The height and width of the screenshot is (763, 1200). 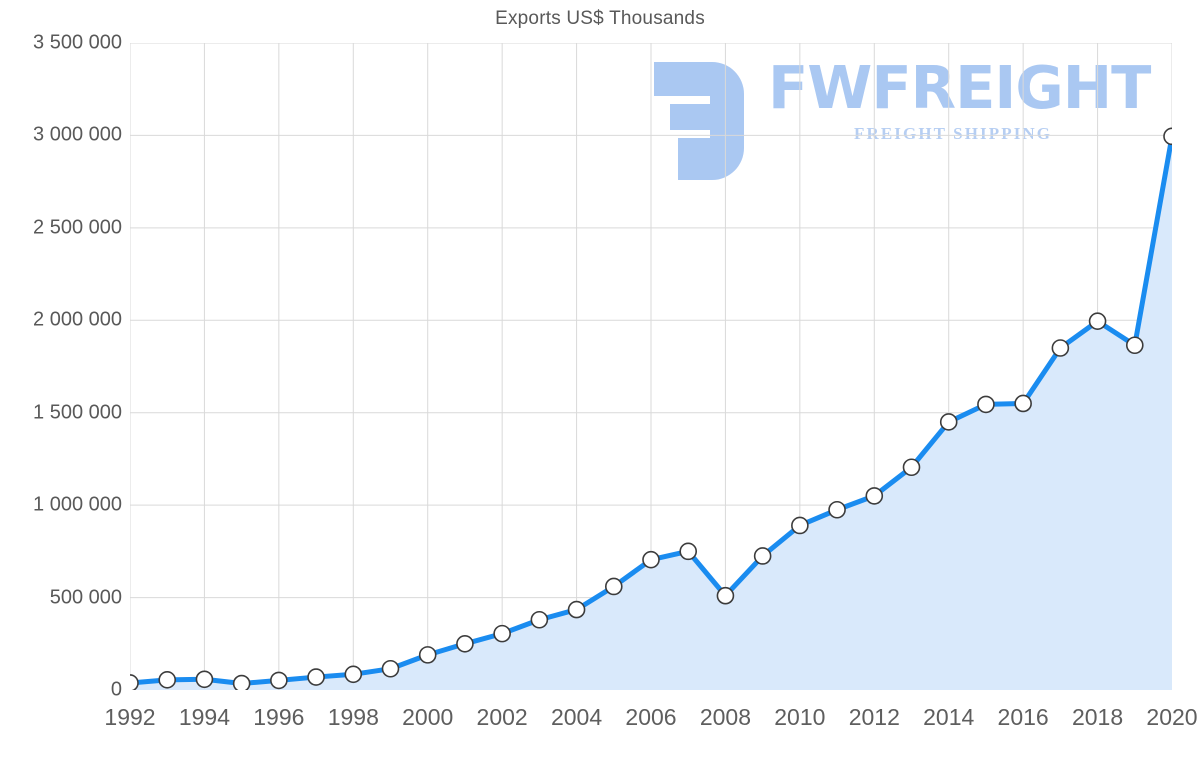 I want to click on x-axis-tick-label: 2020, so click(x=1172, y=717).